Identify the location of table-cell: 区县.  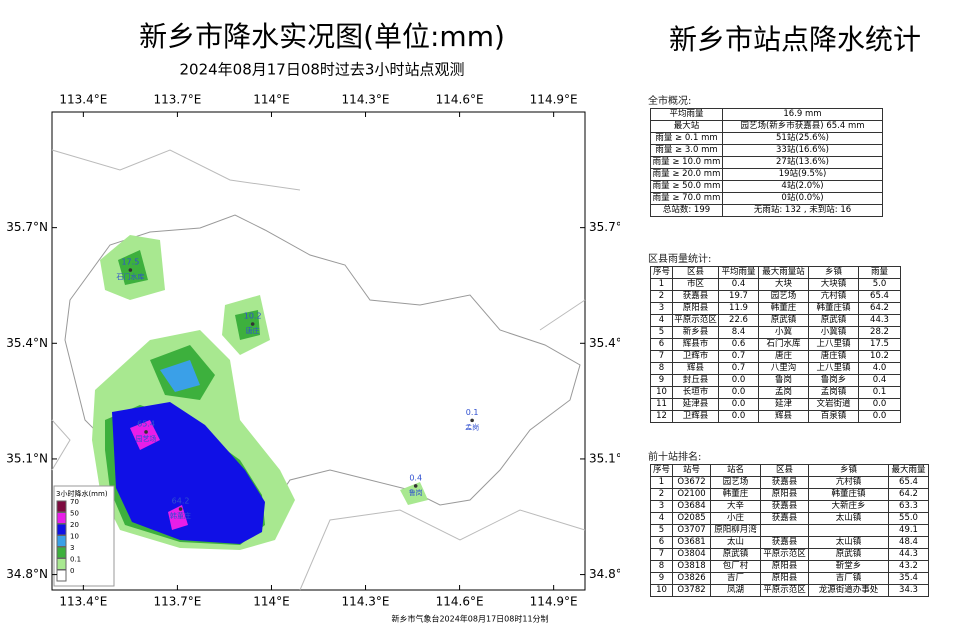
(695, 272).